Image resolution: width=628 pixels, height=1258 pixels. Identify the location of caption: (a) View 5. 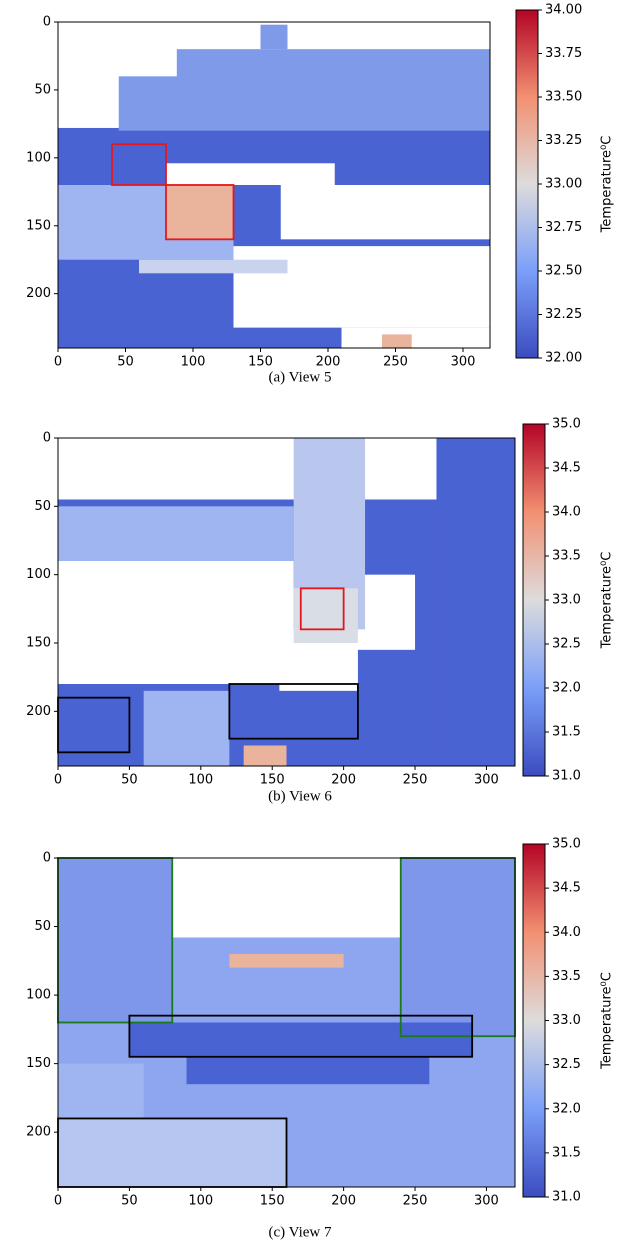
(300, 377).